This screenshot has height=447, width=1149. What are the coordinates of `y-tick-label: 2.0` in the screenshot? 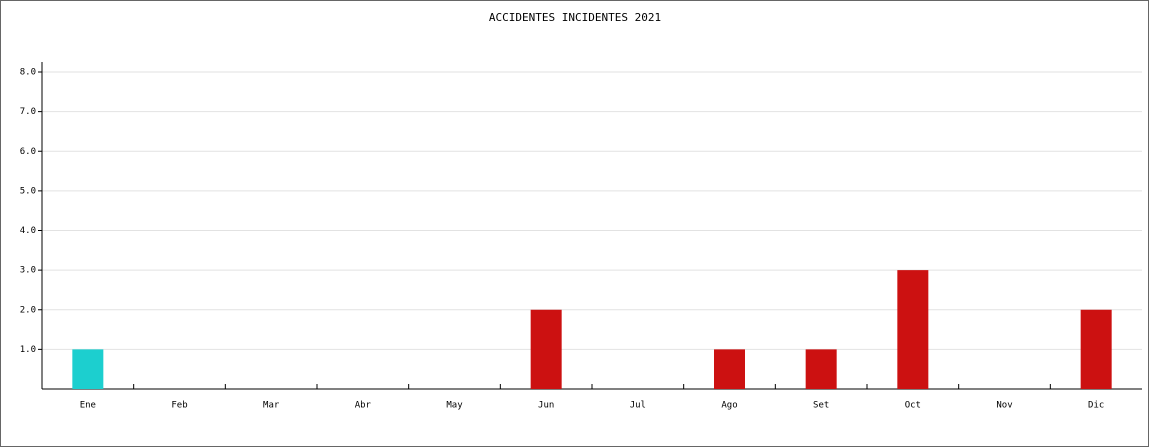 It's located at (28, 310).